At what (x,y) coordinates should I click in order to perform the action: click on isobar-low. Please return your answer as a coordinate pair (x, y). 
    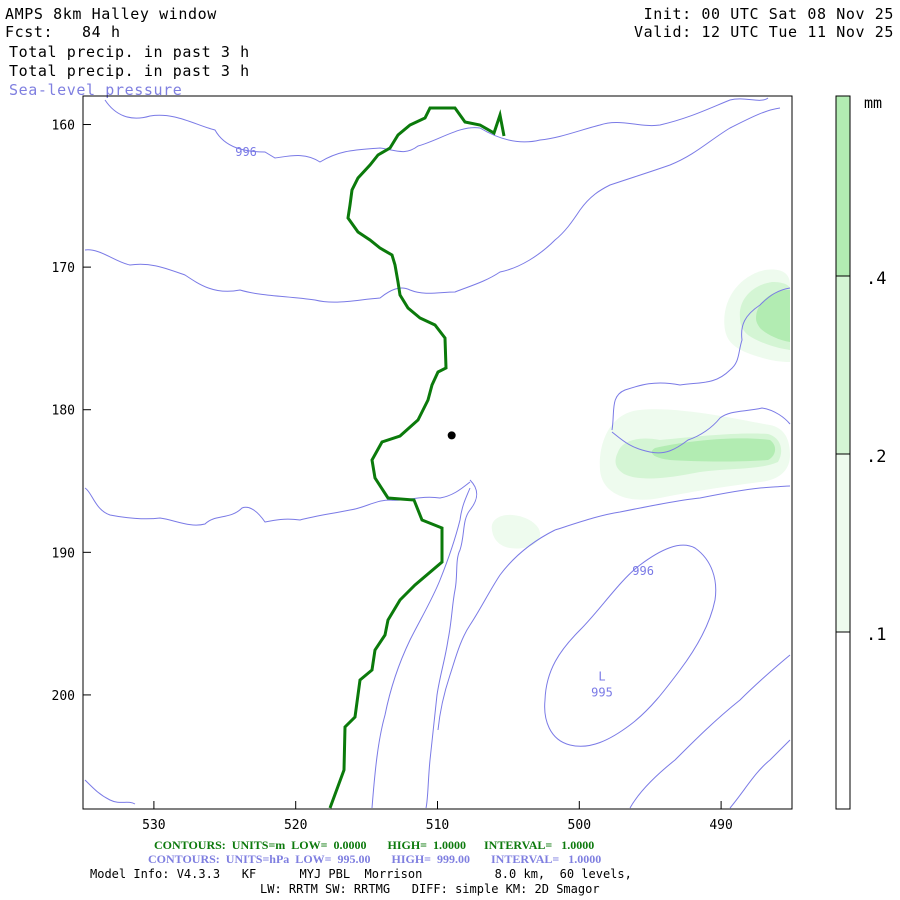
    Looking at the image, I should click on (630, 645).